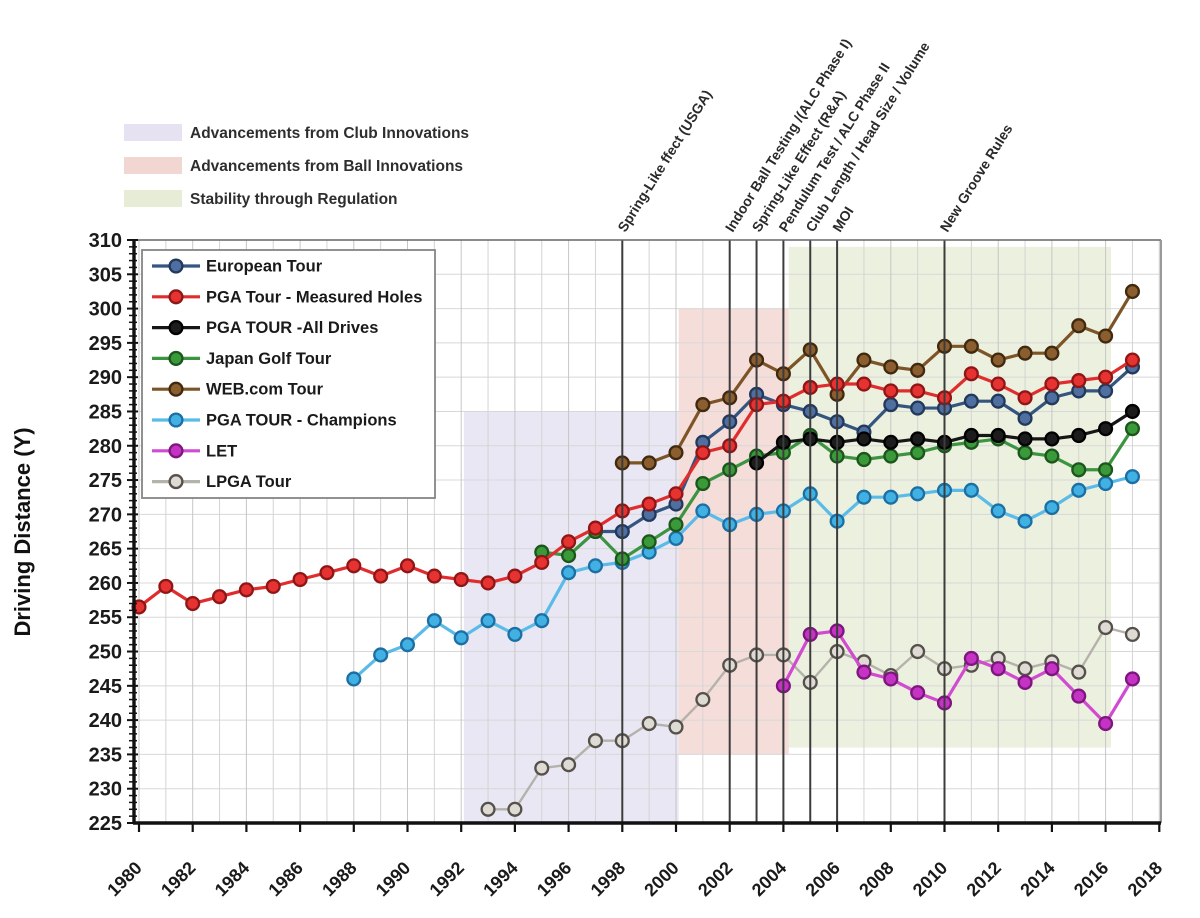 This screenshot has width=1200, height=918. I want to click on x-tick-label: 2002, so click(715, 879).